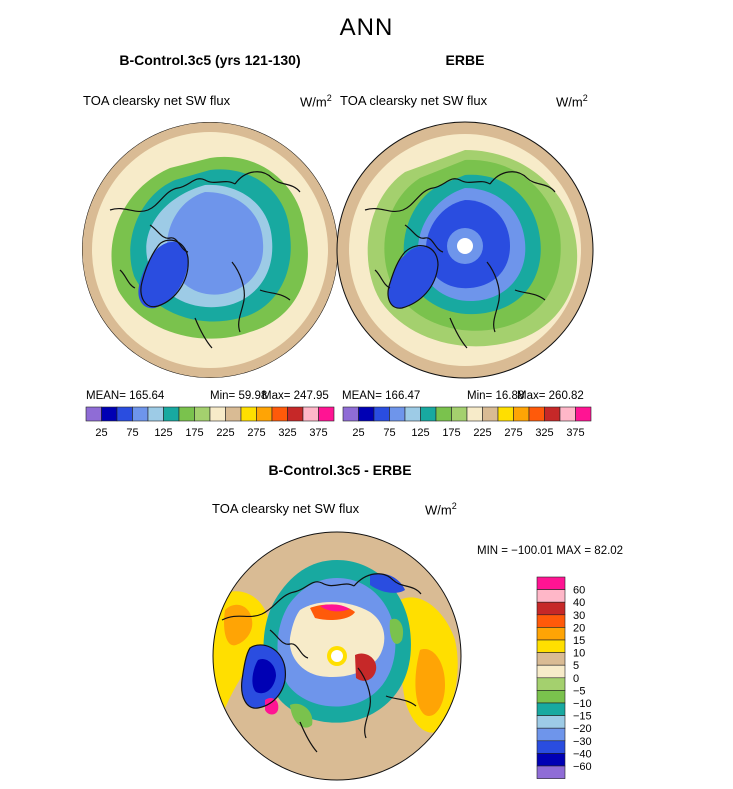  Describe the element at coordinates (579, 628) in the screenshot. I see `panel3-colorbar-tick-label: 20` at that location.